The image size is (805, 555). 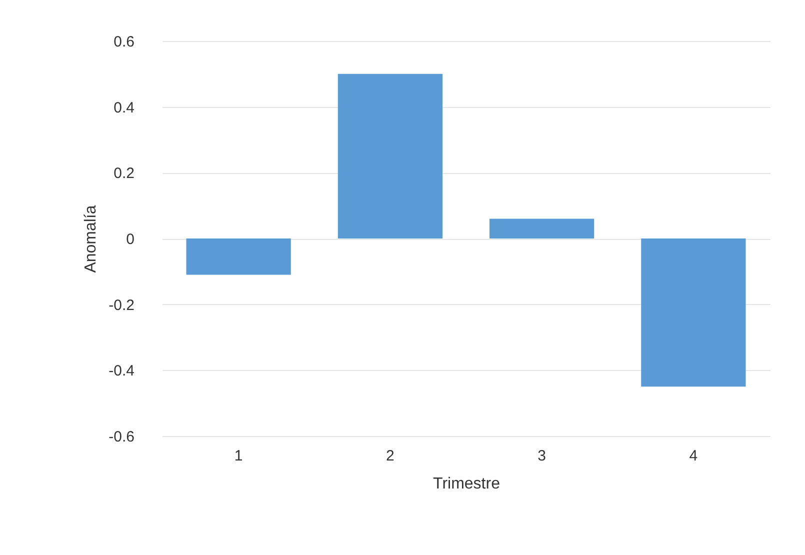 What do you see at coordinates (238, 456) in the screenshot?
I see `x-tick-label: 1` at bounding box center [238, 456].